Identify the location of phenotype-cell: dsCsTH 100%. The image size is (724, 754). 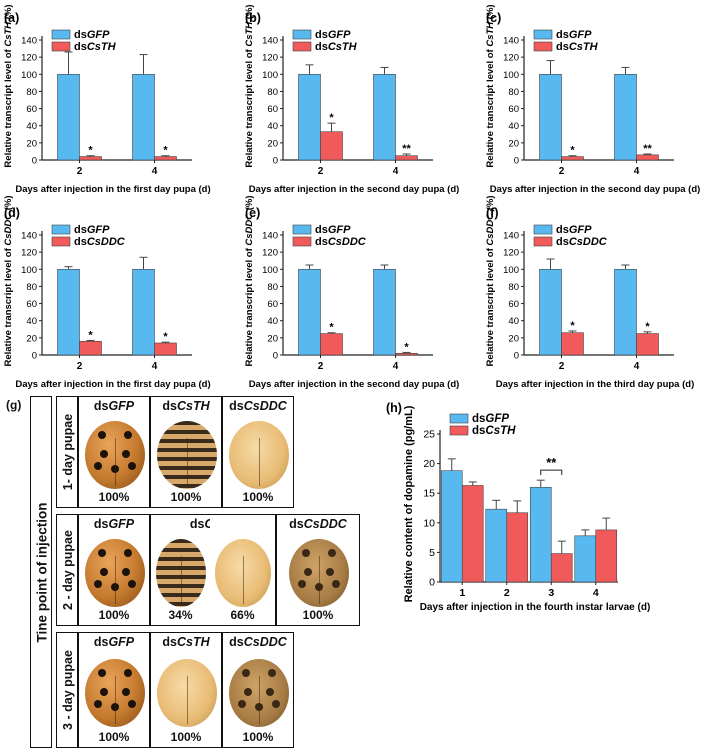
(186, 452).